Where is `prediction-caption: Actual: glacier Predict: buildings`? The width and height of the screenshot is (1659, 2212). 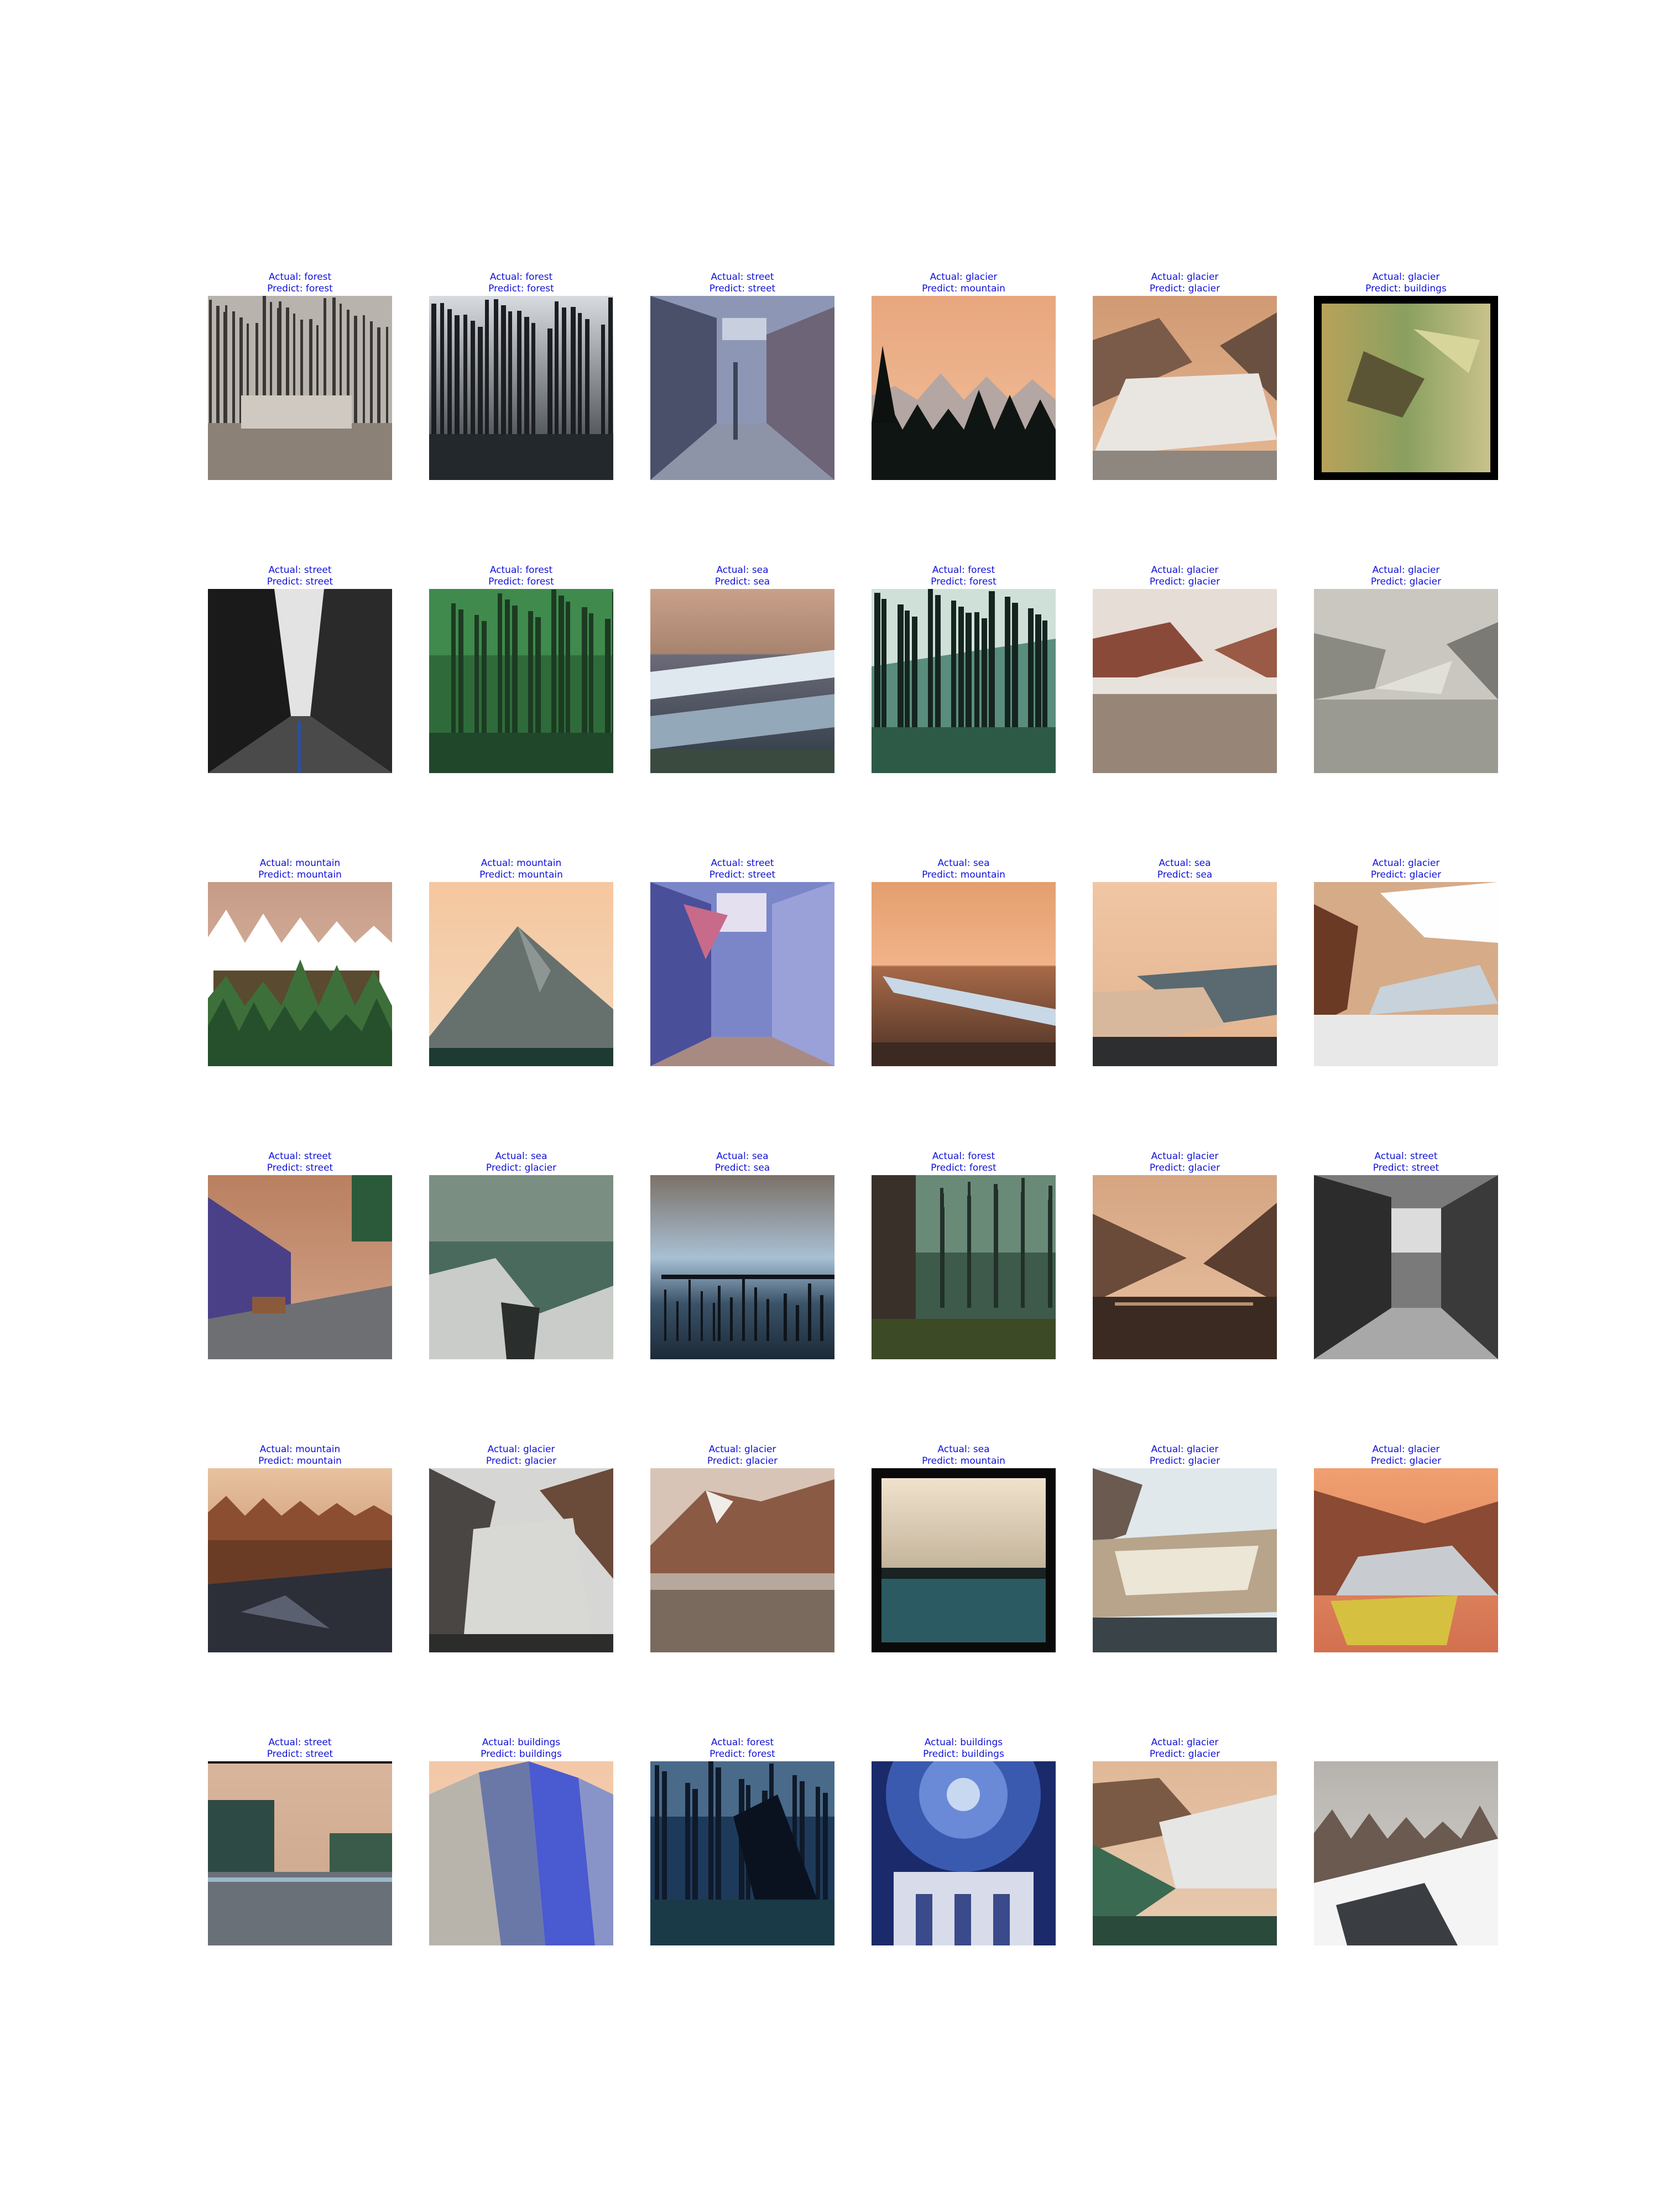 prediction-caption: Actual: glacier Predict: buildings is located at coordinates (1406, 284).